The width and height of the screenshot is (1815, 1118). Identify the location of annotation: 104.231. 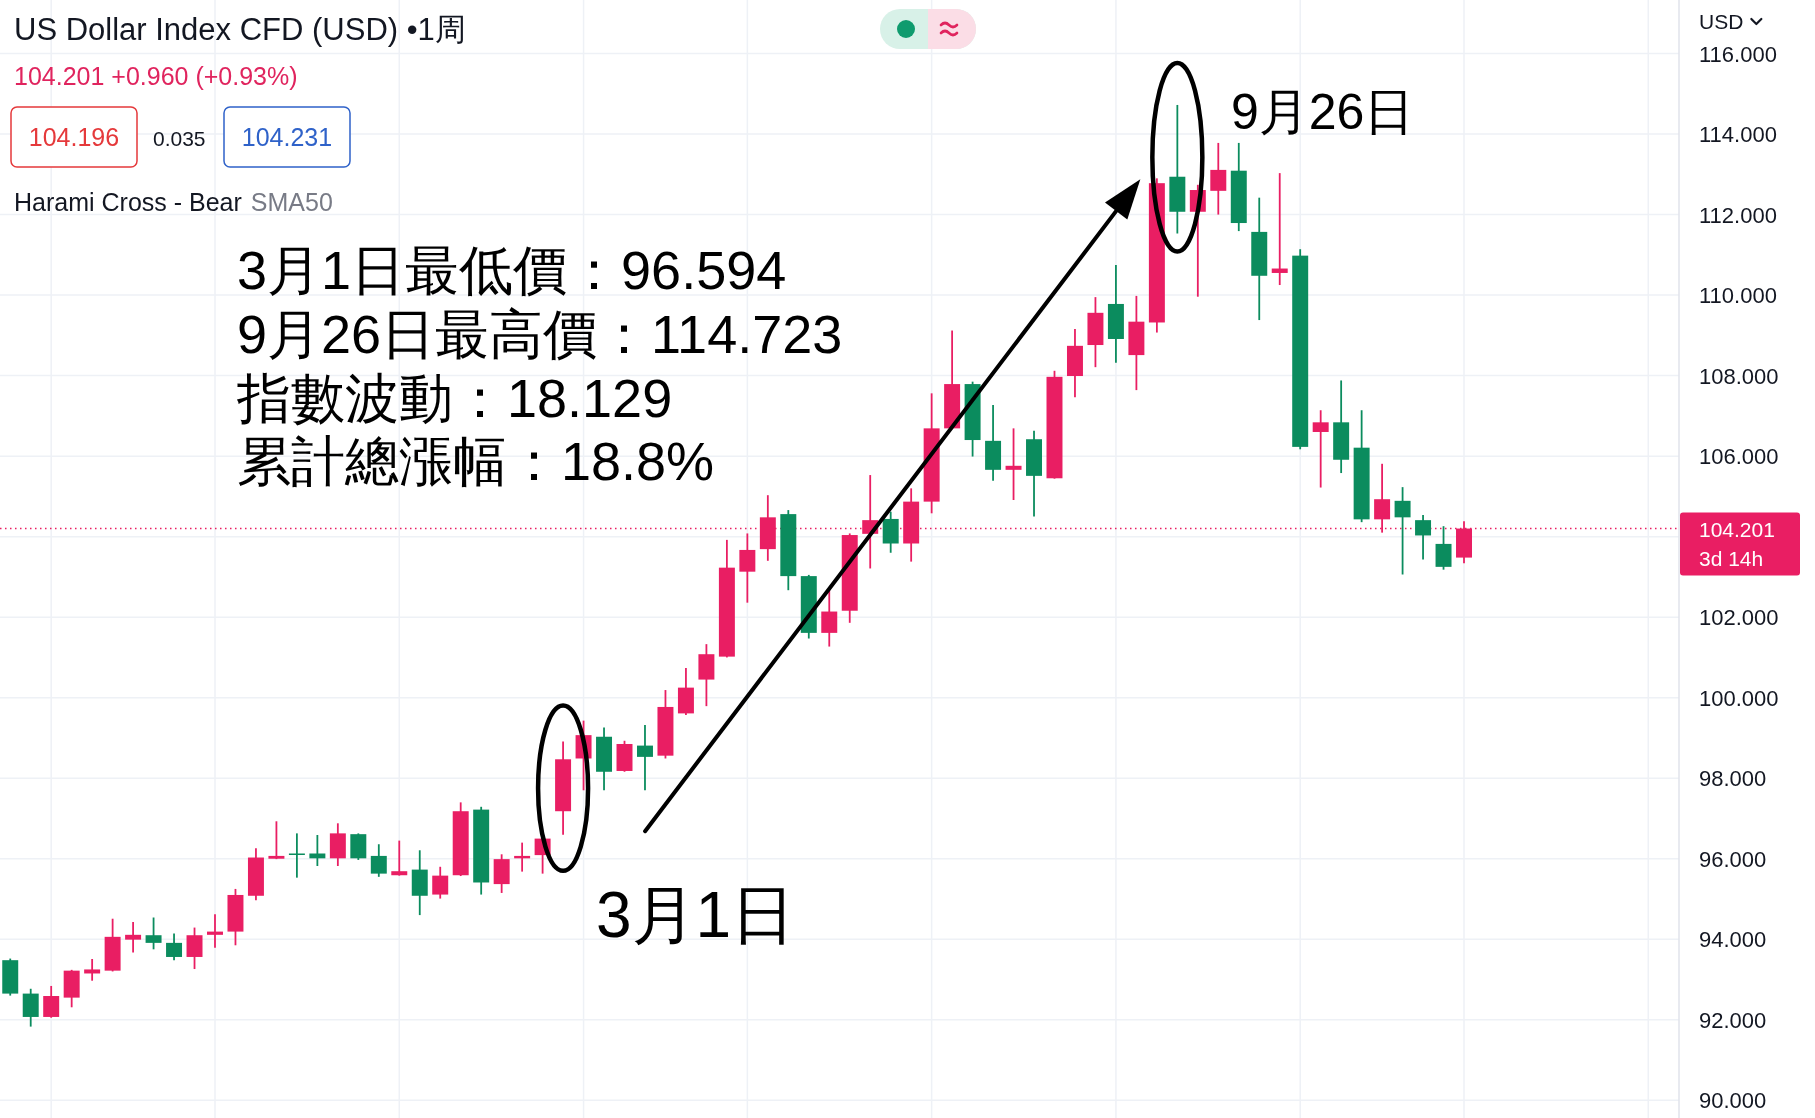
(287, 137).